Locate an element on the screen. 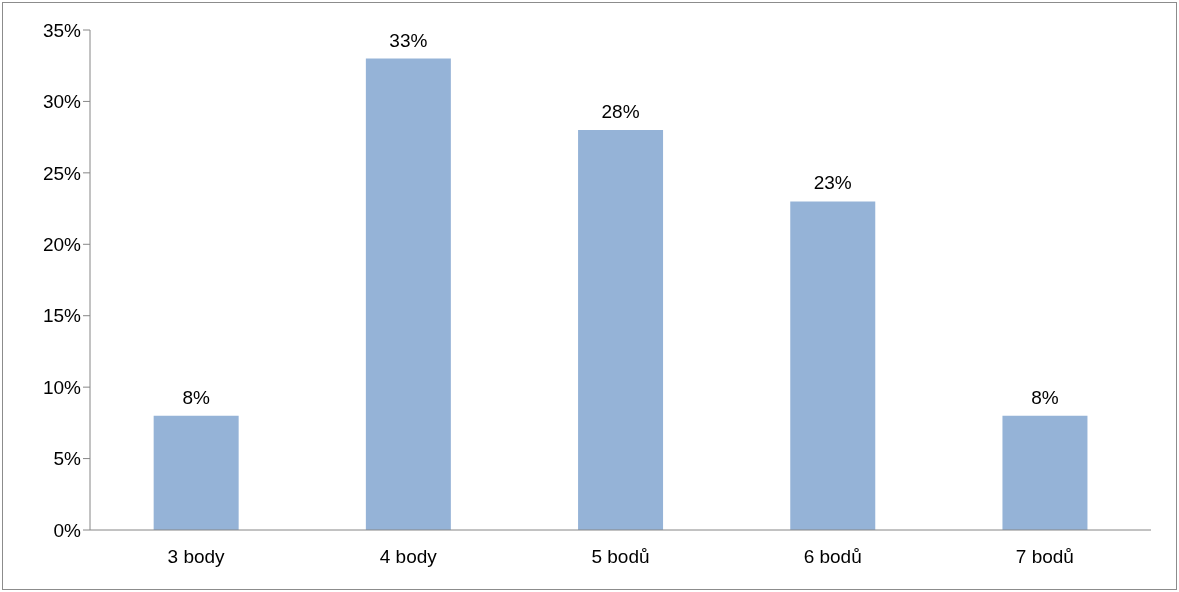 The image size is (1179, 592). x-tick-label: 7 bodů is located at coordinates (1044, 557).